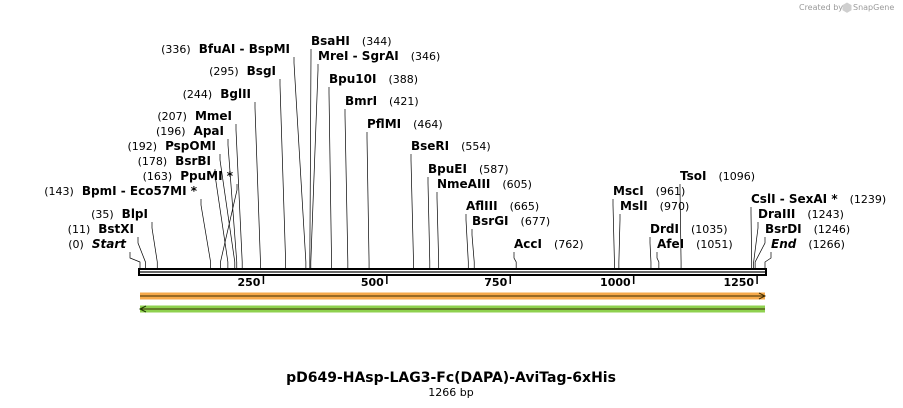 The image size is (903, 408). I want to click on site-line-draiii, so click(756, 245).